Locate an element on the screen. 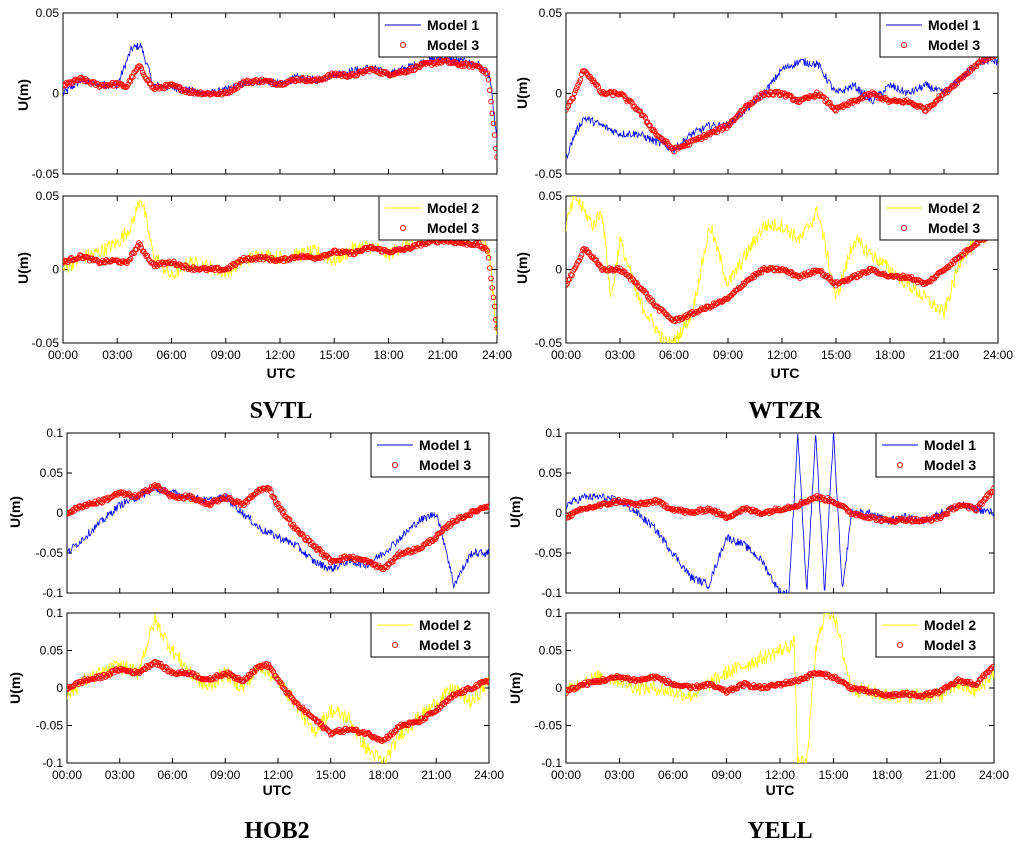  y-tick-label: 0.05 is located at coordinates (551, 13).